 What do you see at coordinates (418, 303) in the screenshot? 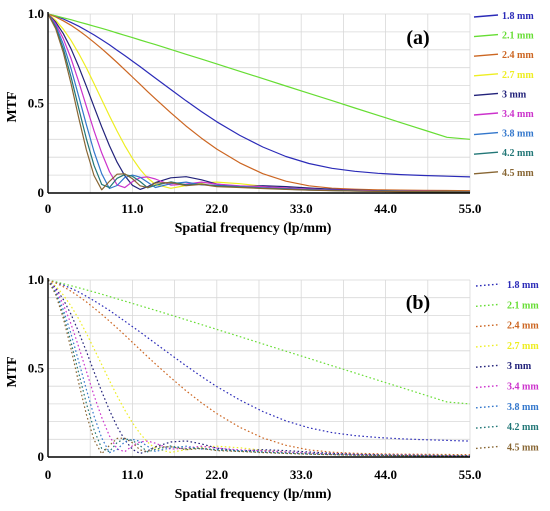
I see `panel-label: (b)` at bounding box center [418, 303].